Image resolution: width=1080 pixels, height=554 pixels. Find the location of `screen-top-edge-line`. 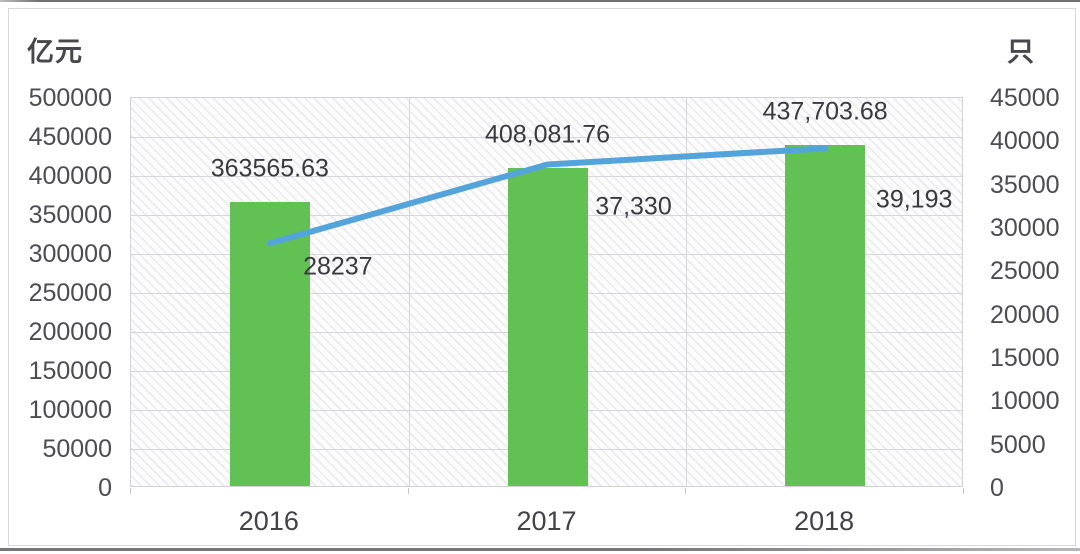

screen-top-edge-line is located at coordinates (540, 1).